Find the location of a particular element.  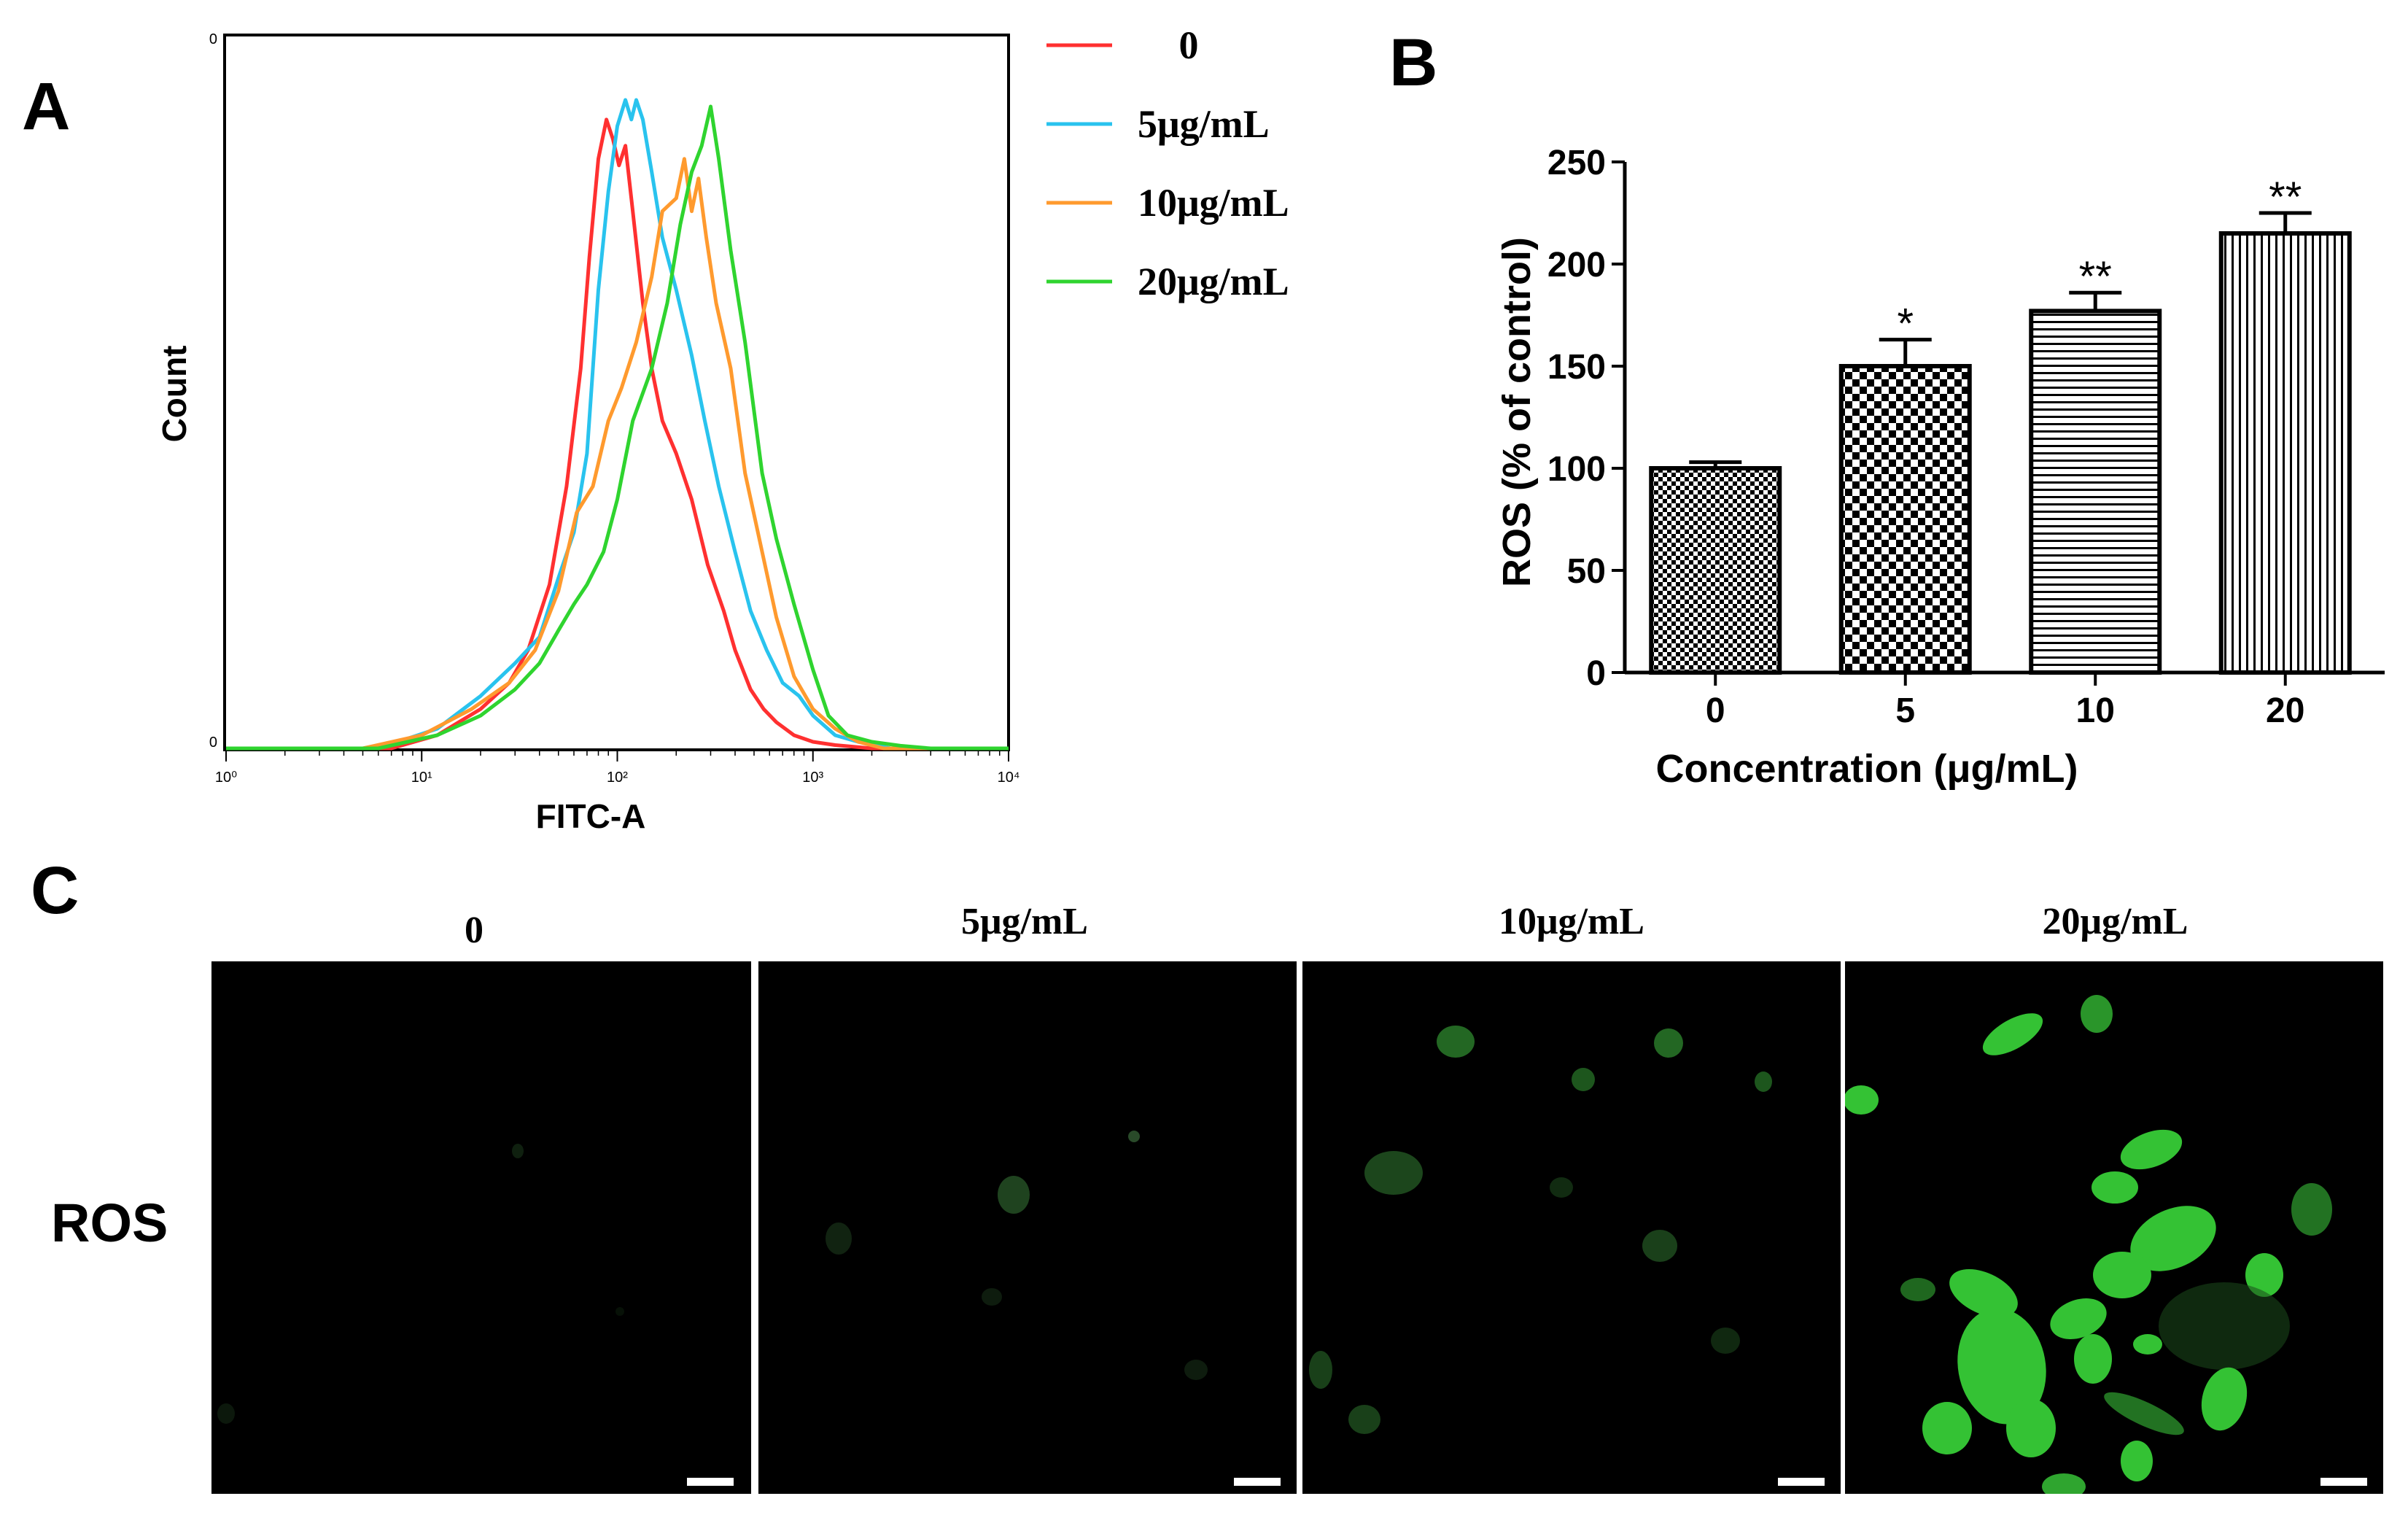

bar-y-tick-label: 50 is located at coordinates (1586, 571).